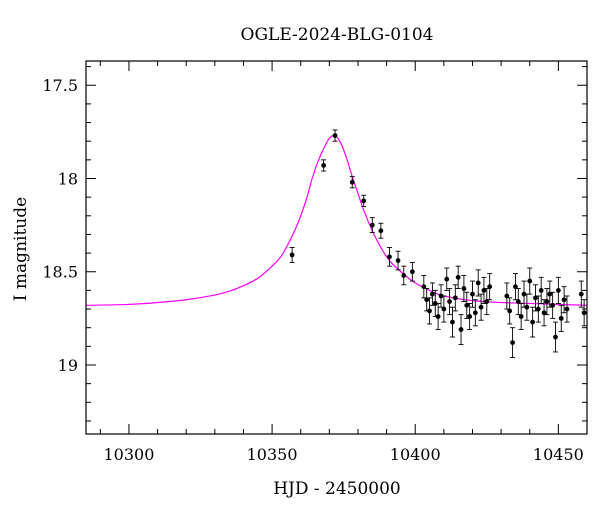 The image size is (600, 512). Describe the element at coordinates (68, 178) in the screenshot. I see `y-tick-label: 18` at that location.